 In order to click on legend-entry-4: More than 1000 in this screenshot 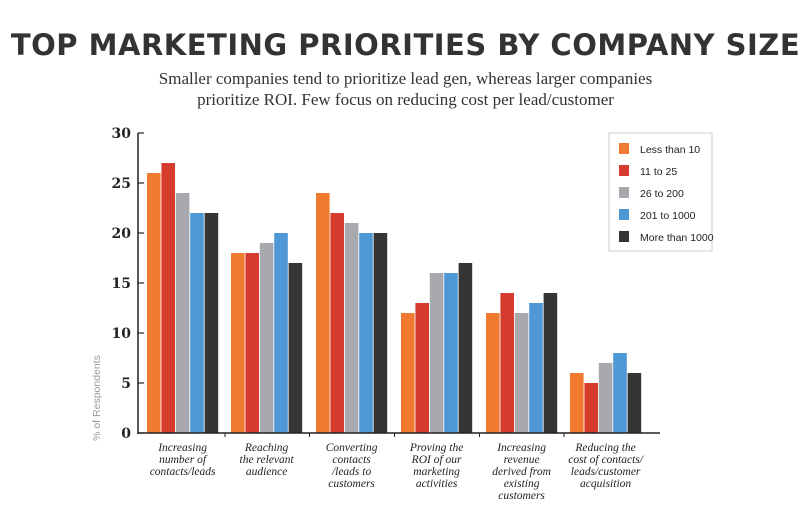, I will do `click(677, 238)`.